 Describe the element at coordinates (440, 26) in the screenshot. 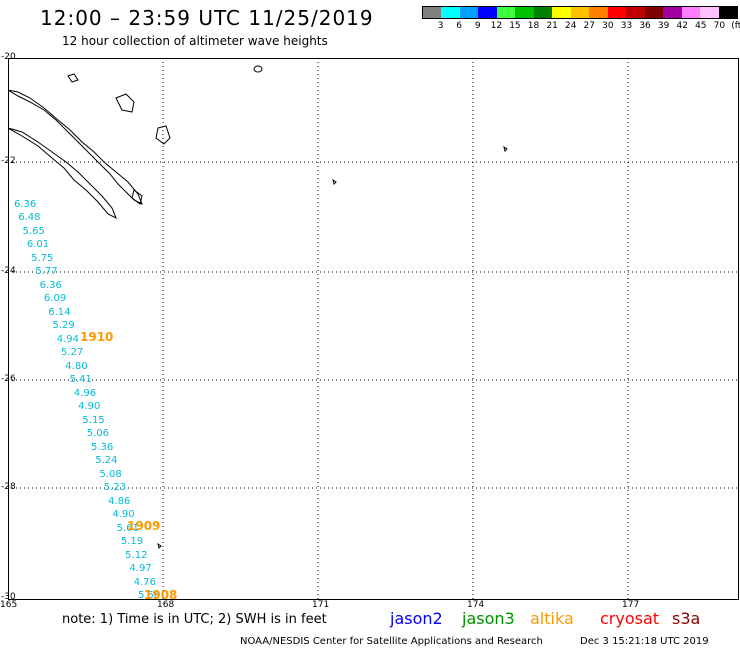

I see `color-scale-label: 3` at that location.